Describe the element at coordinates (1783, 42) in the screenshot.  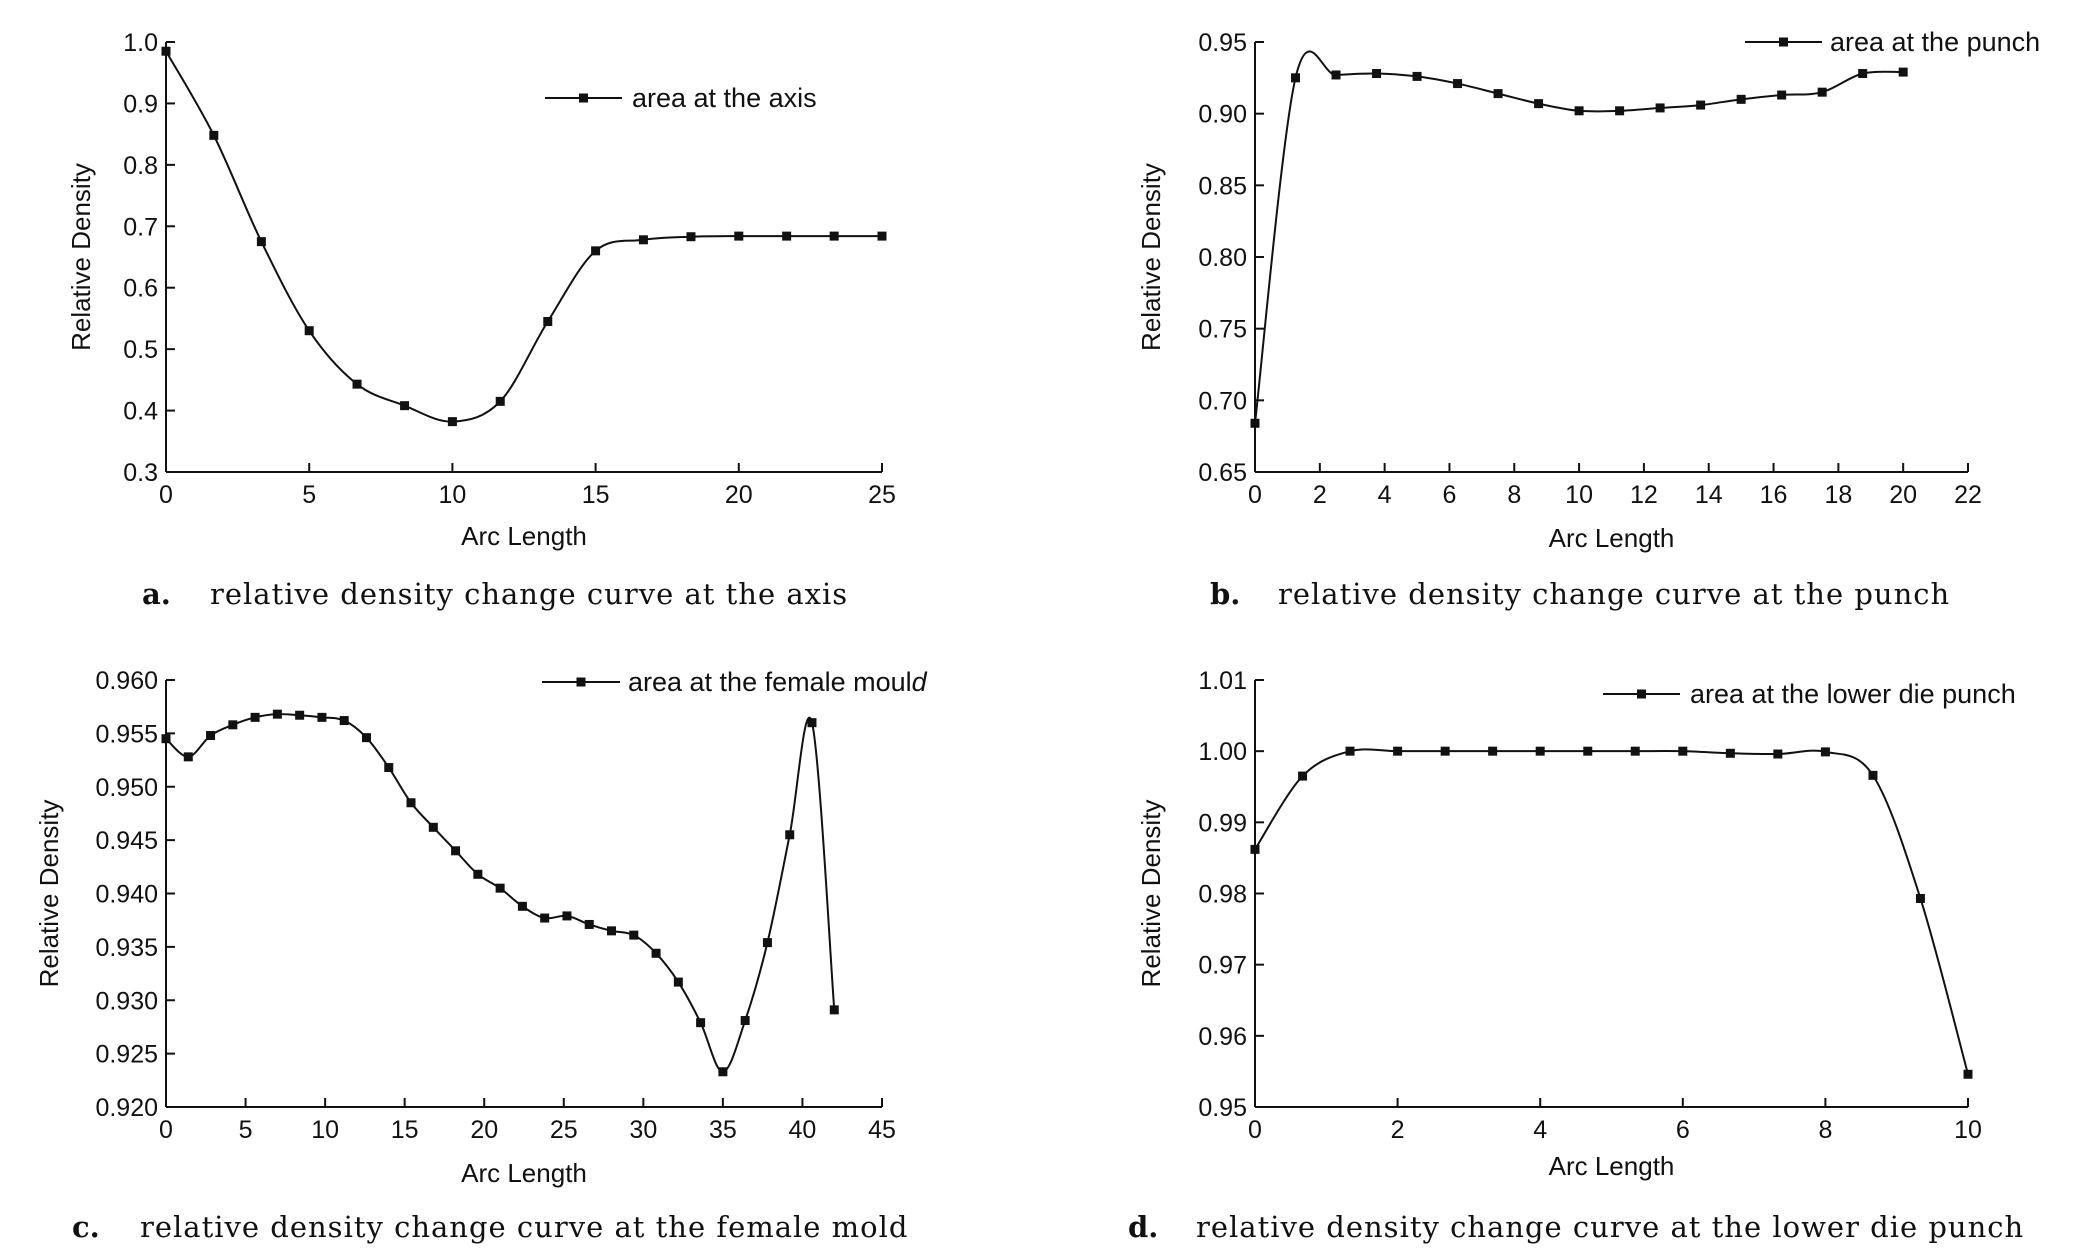
I see `panel-b-legend-marker` at that location.